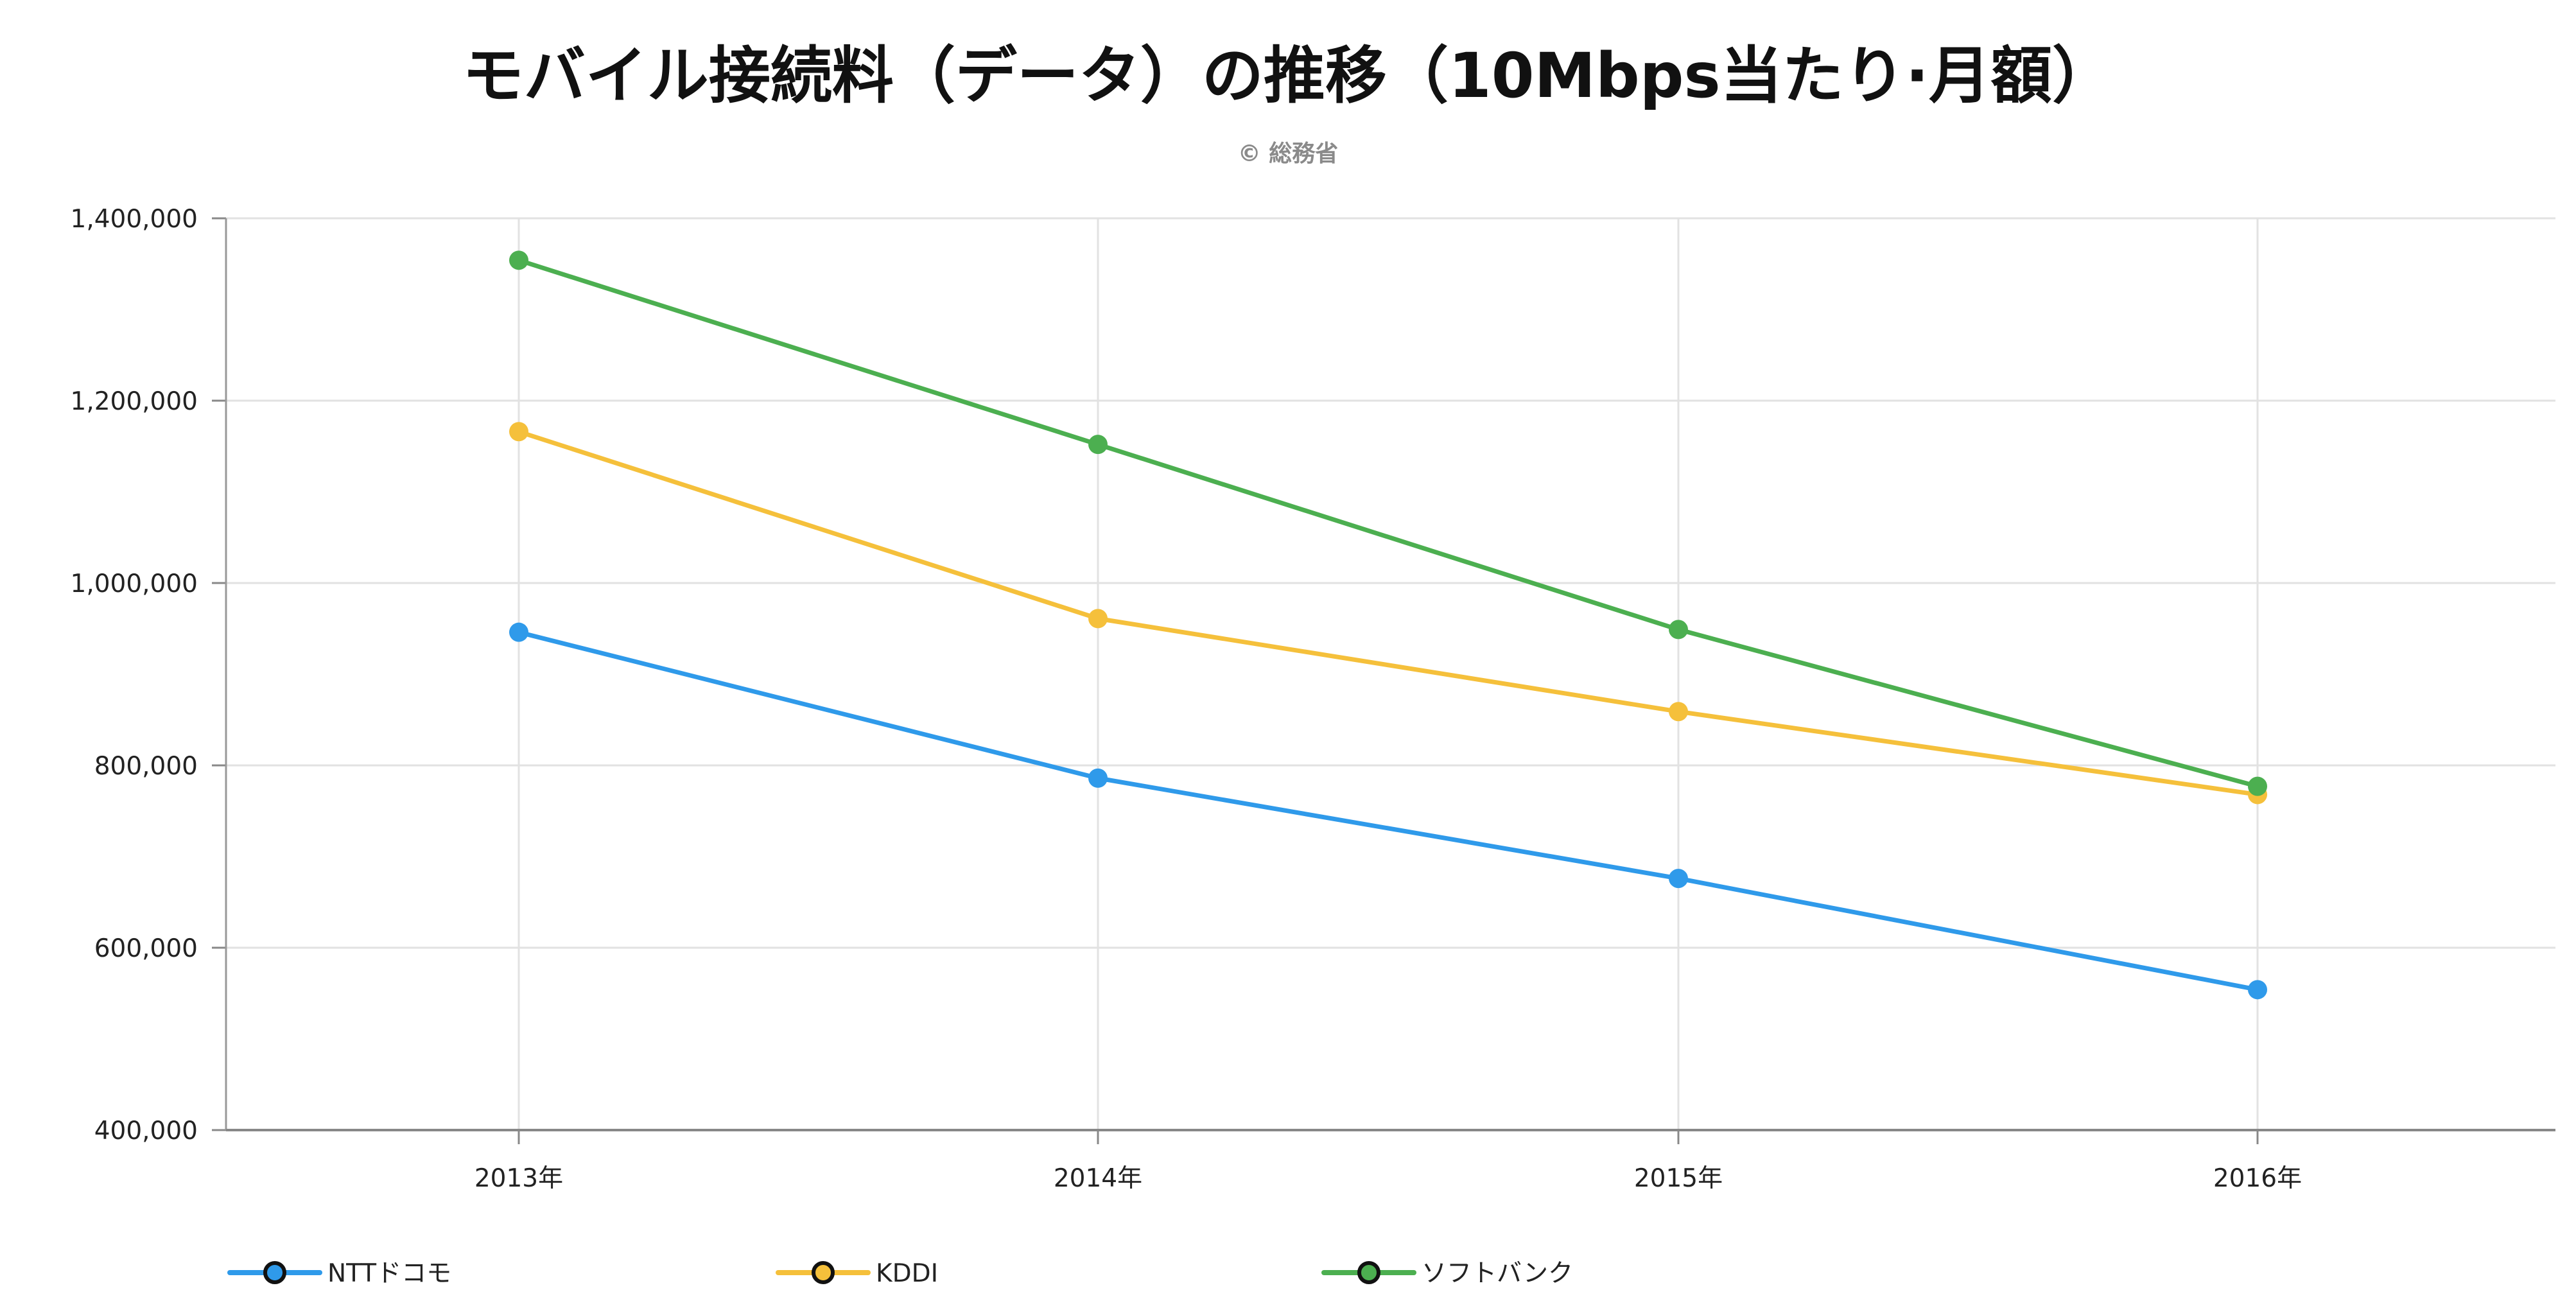 This screenshot has height=1315, width=2576. I want to click on legend-label: NTTドコモ, so click(389, 1273).